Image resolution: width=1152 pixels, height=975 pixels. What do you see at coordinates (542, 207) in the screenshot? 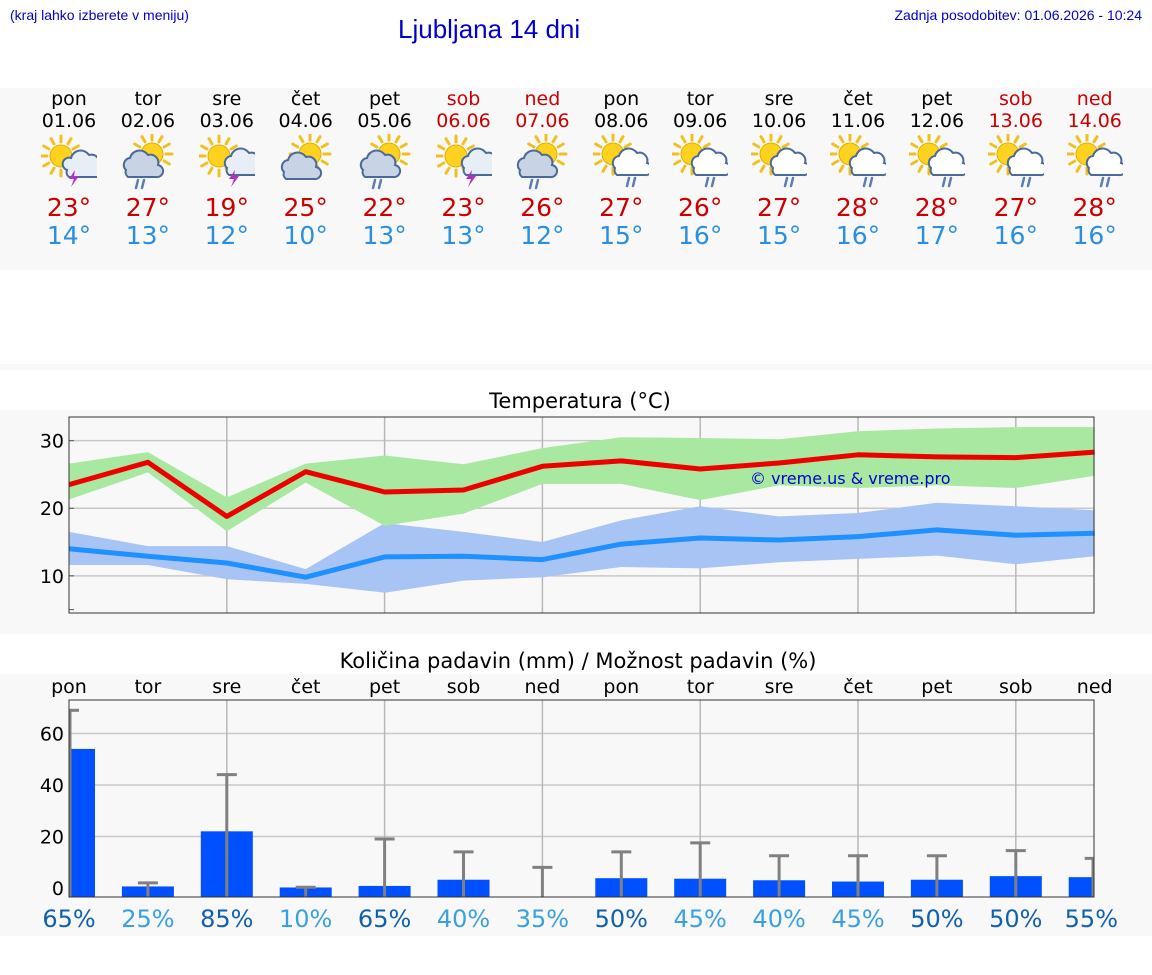
I see `max-temperature: 26°` at bounding box center [542, 207].